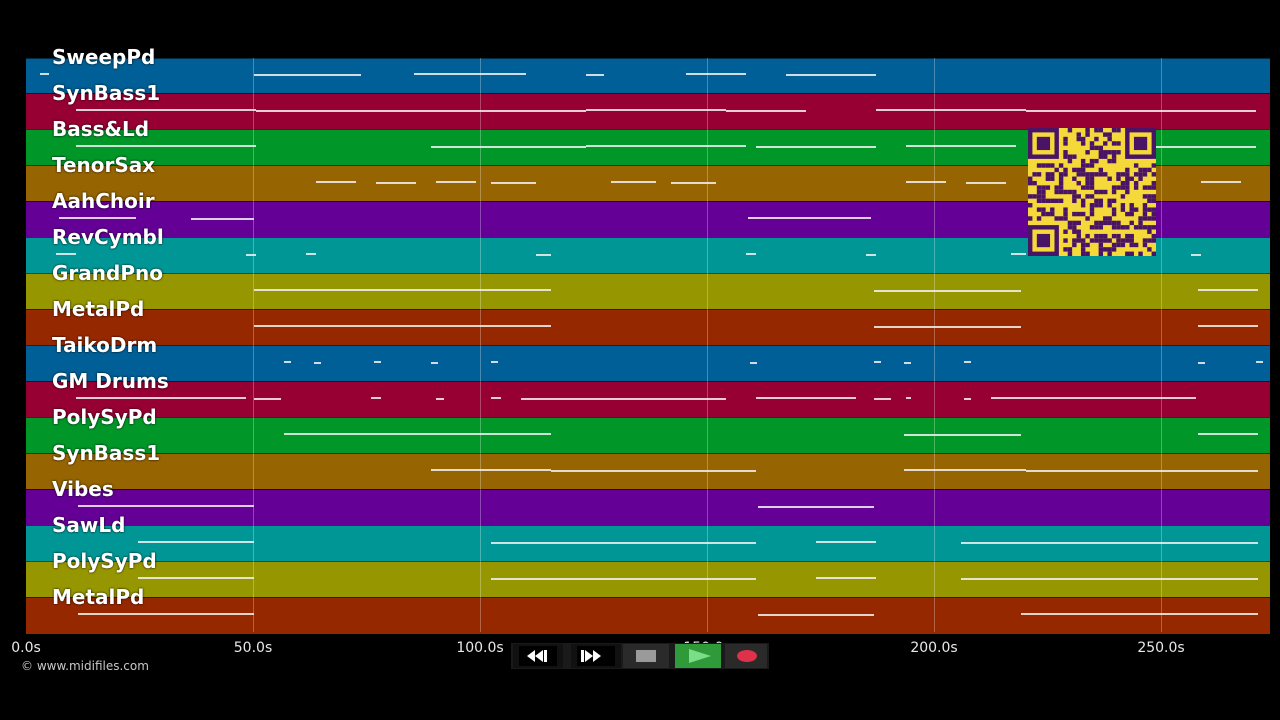 This screenshot has width=1280, height=720. I want to click on tick-label: 250.0s, so click(1161, 648).